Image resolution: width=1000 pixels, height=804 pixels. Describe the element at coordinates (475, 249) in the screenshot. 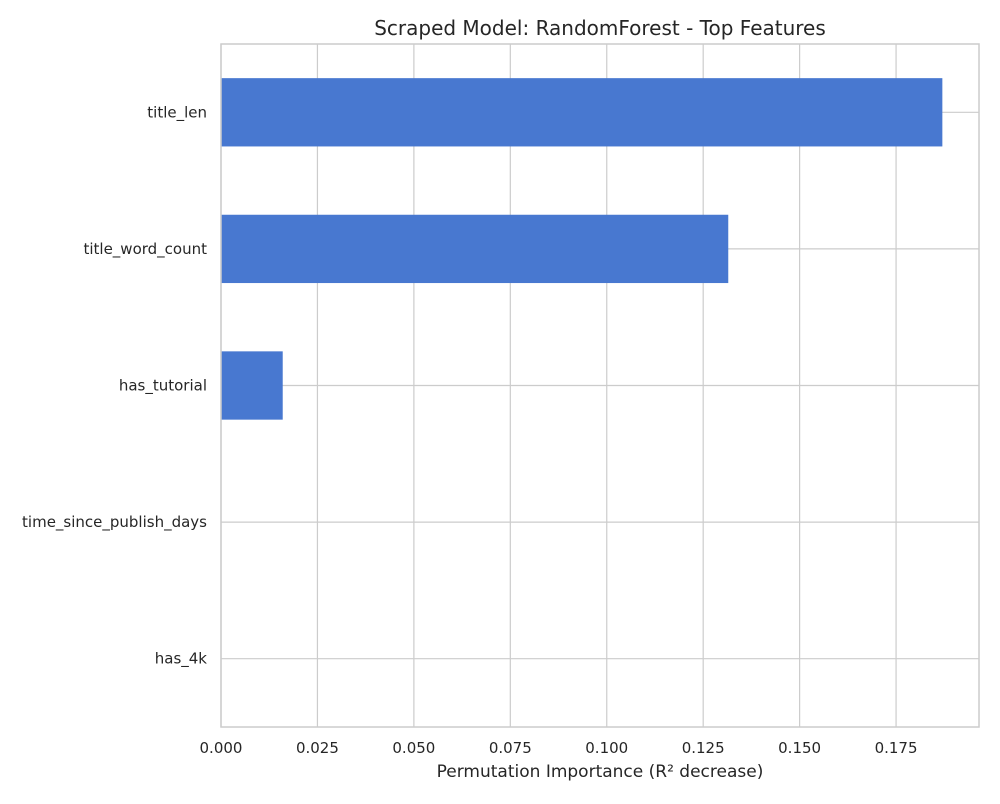

I see `bar-title_word_count` at that location.